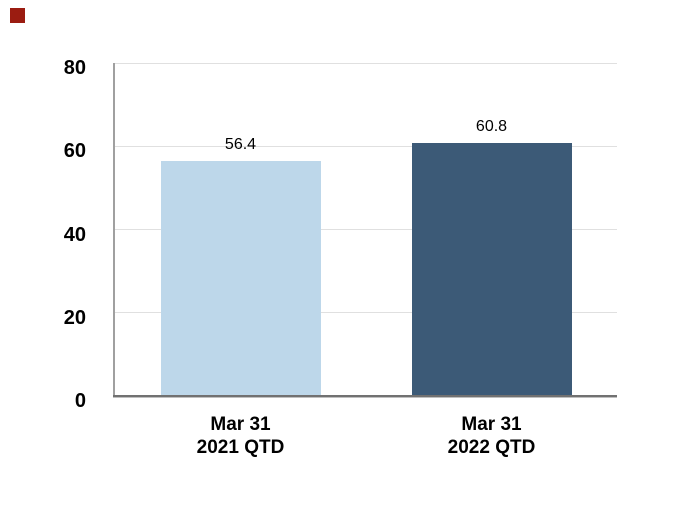 Image resolution: width=680 pixels, height=520 pixels. I want to click on x-axis-line, so click(365, 396).